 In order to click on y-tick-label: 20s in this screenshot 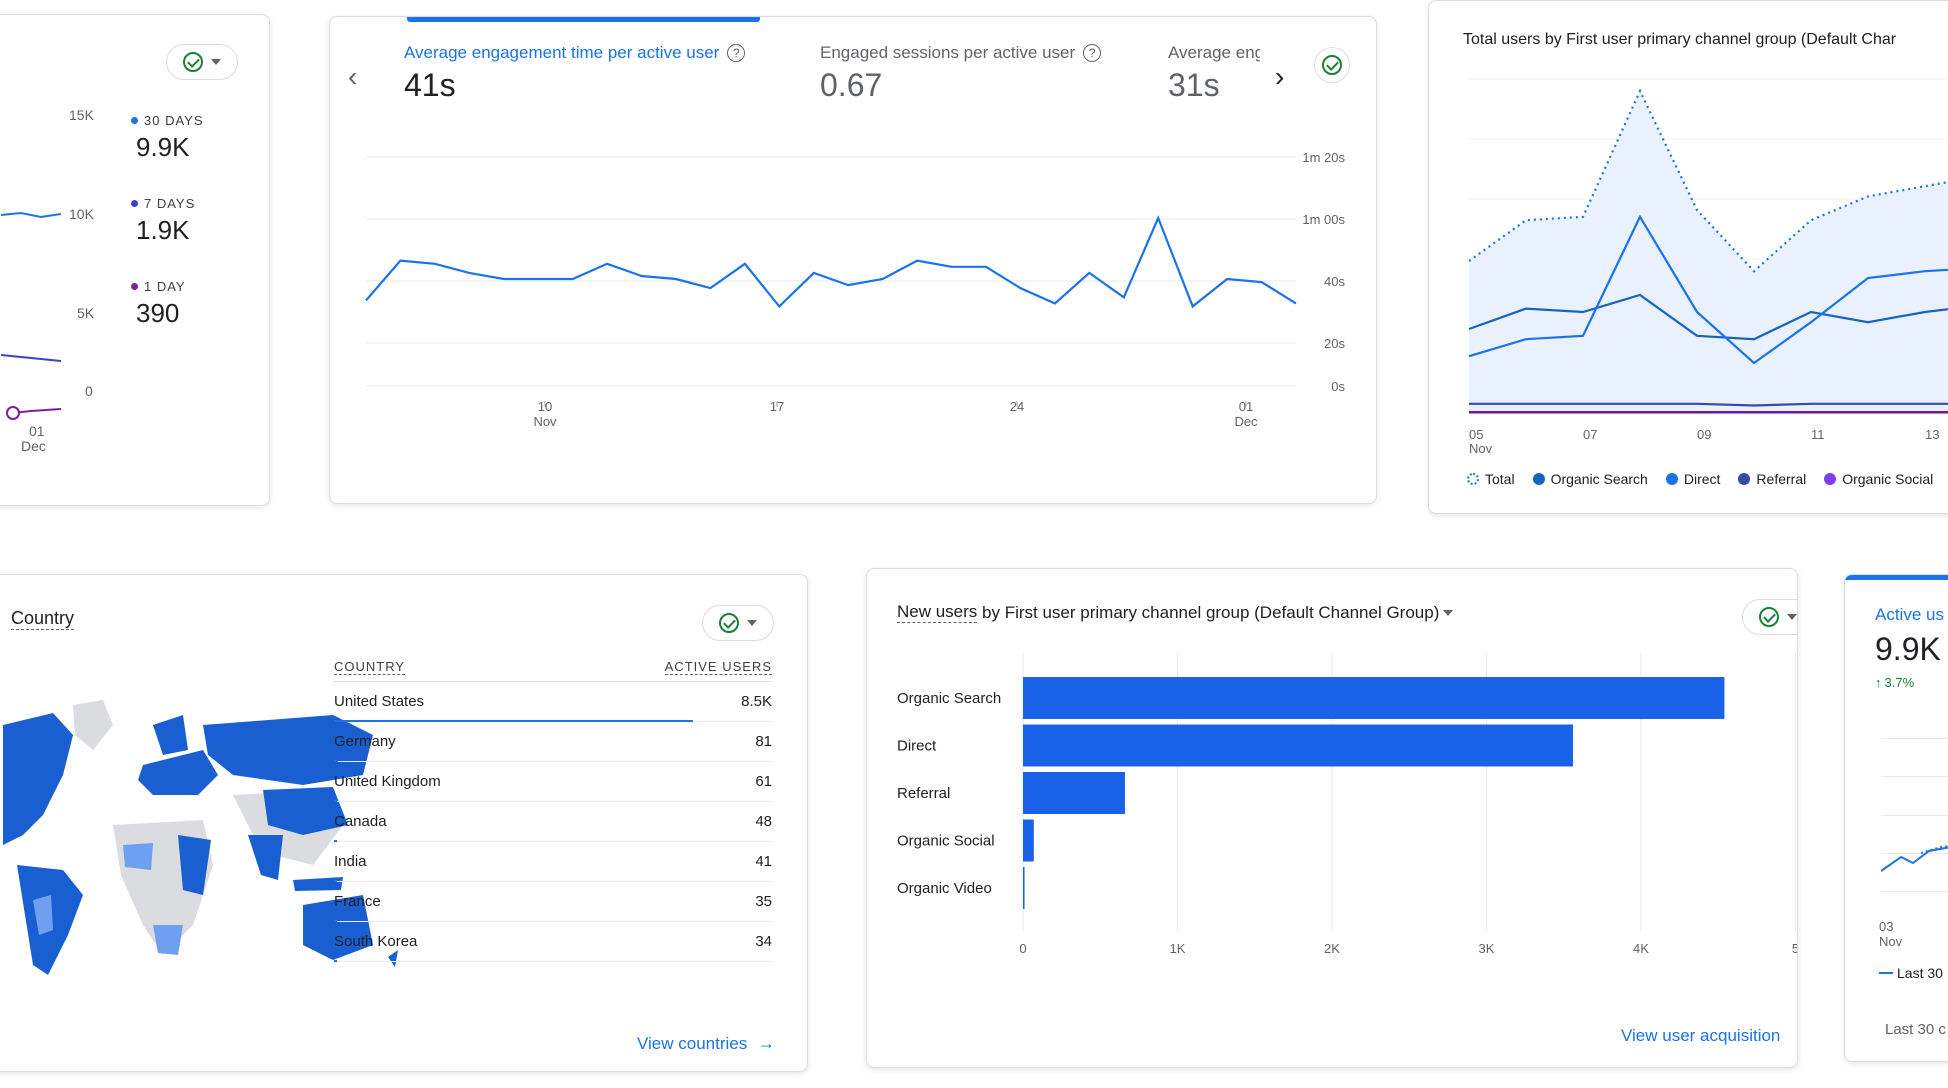, I will do `click(1334, 343)`.